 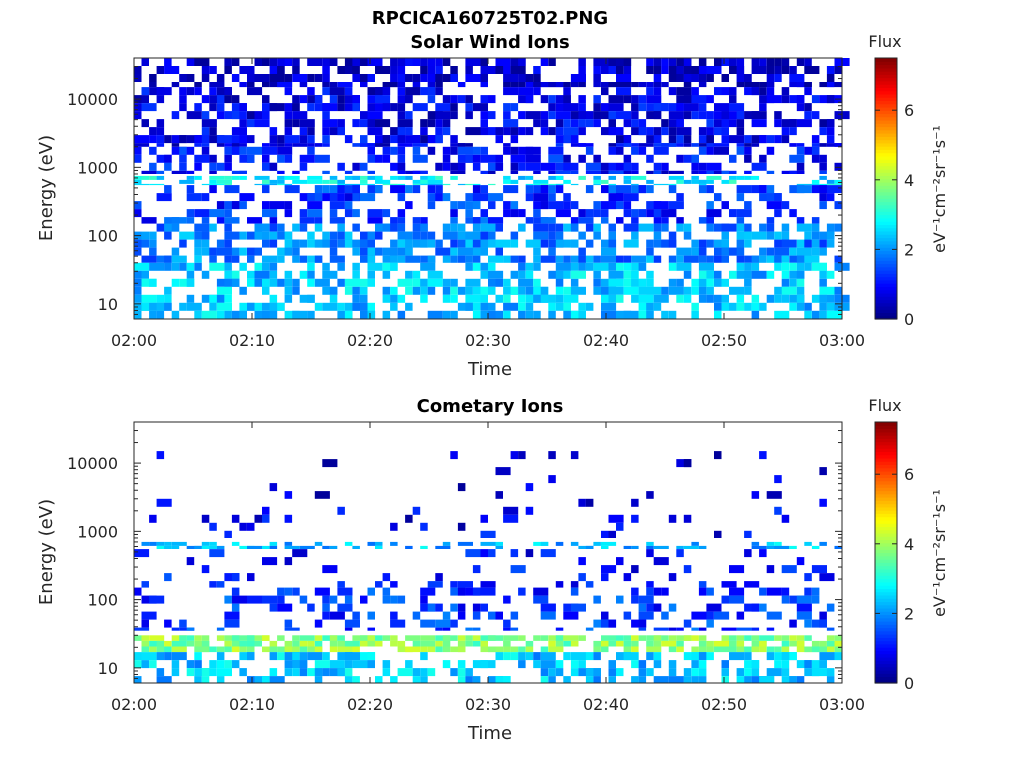 What do you see at coordinates (842, 704) in the screenshot?
I see `x-tick-label: 03:00` at bounding box center [842, 704].